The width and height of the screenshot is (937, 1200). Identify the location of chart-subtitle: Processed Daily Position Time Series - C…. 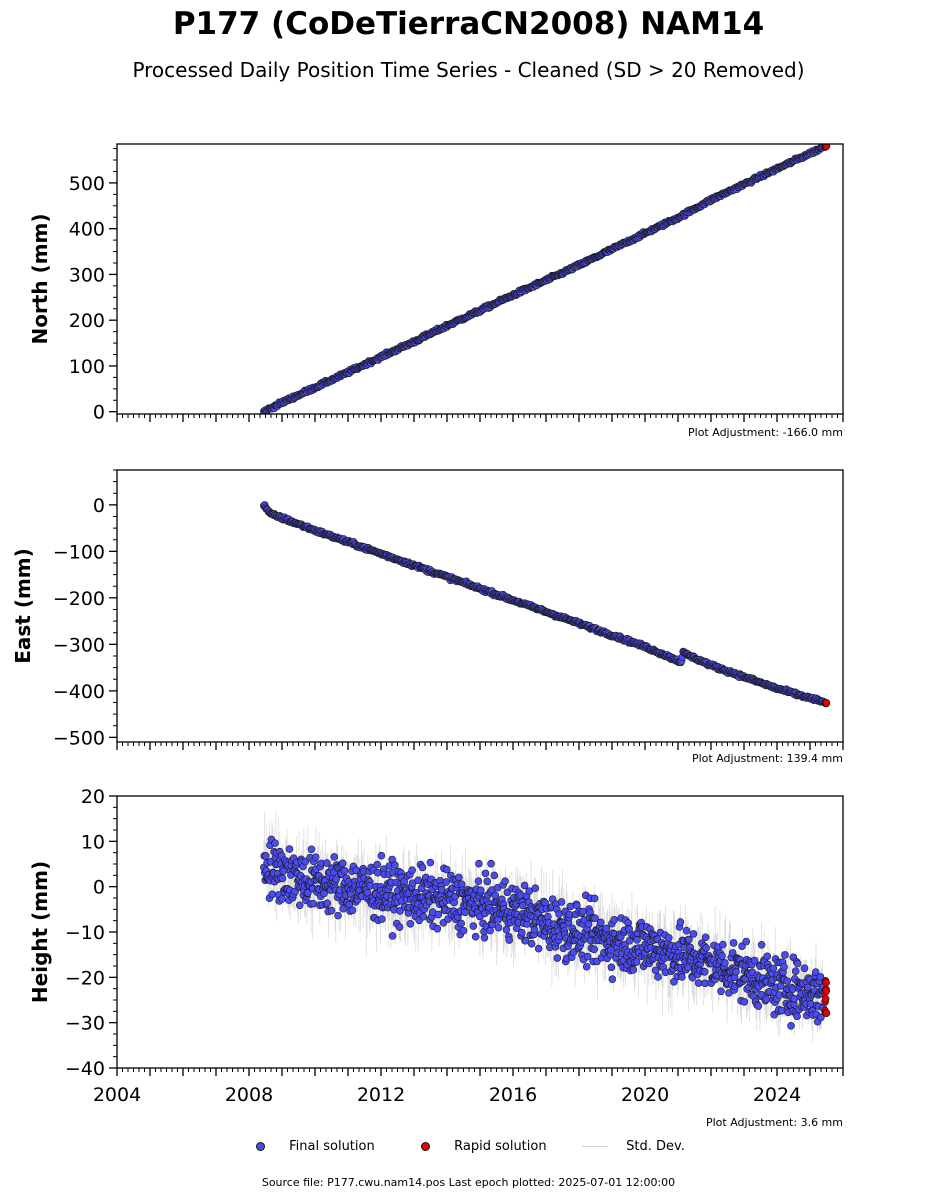
(468, 70).